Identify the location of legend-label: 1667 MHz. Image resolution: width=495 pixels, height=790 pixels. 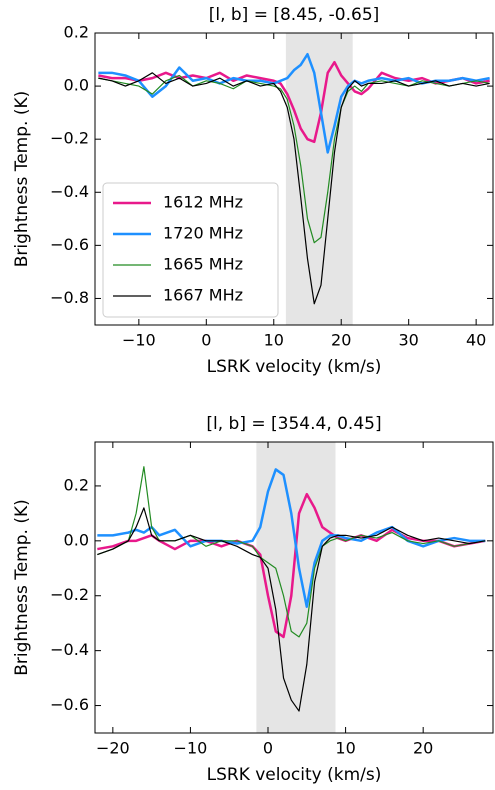
(203, 295).